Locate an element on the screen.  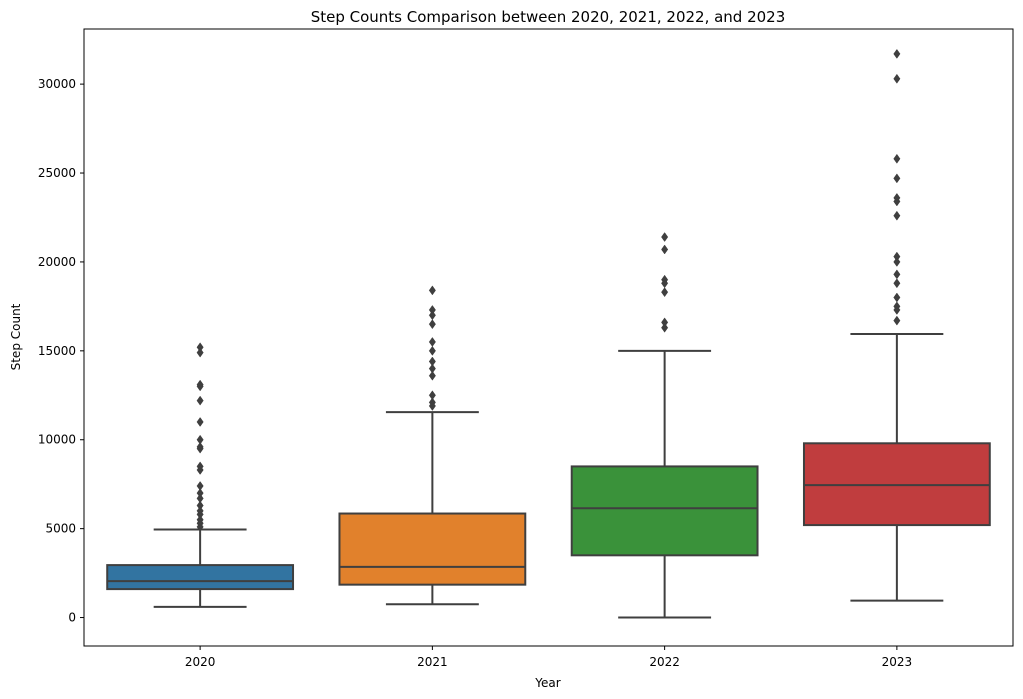
x-tick-label: 2023 is located at coordinates (897, 662).